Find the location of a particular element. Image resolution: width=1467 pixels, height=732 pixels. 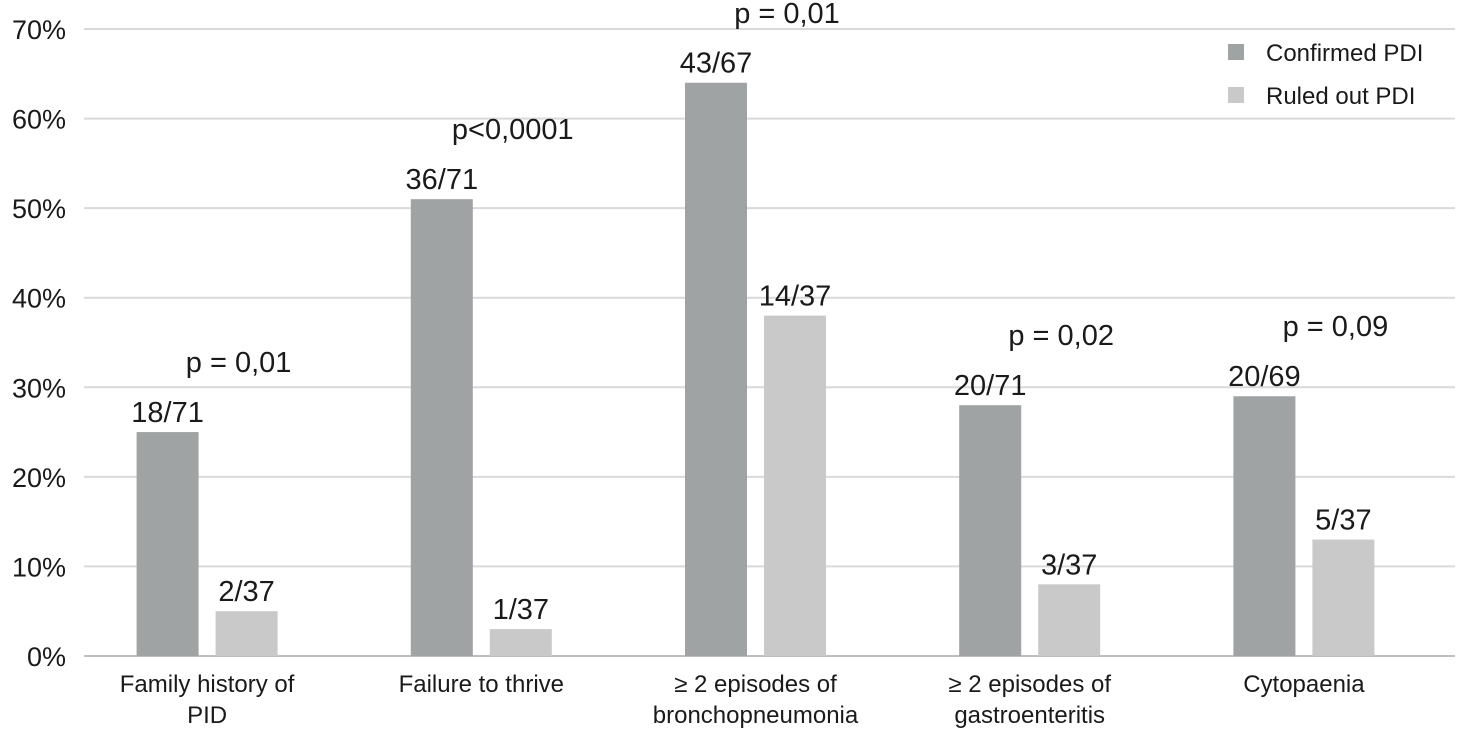

data-label: 2/37 is located at coordinates (246, 592).